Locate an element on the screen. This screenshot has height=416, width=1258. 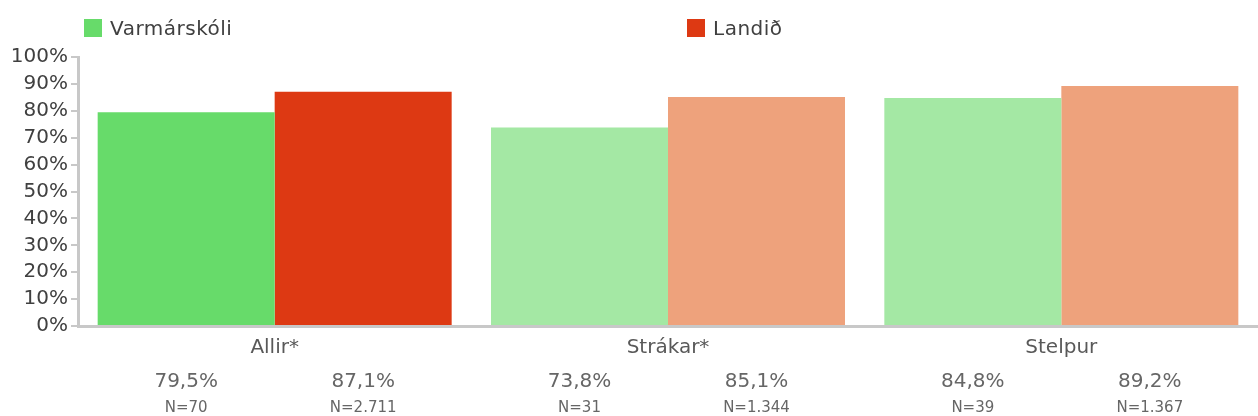
text: N=1.367 is located at coordinates (1150, 406).